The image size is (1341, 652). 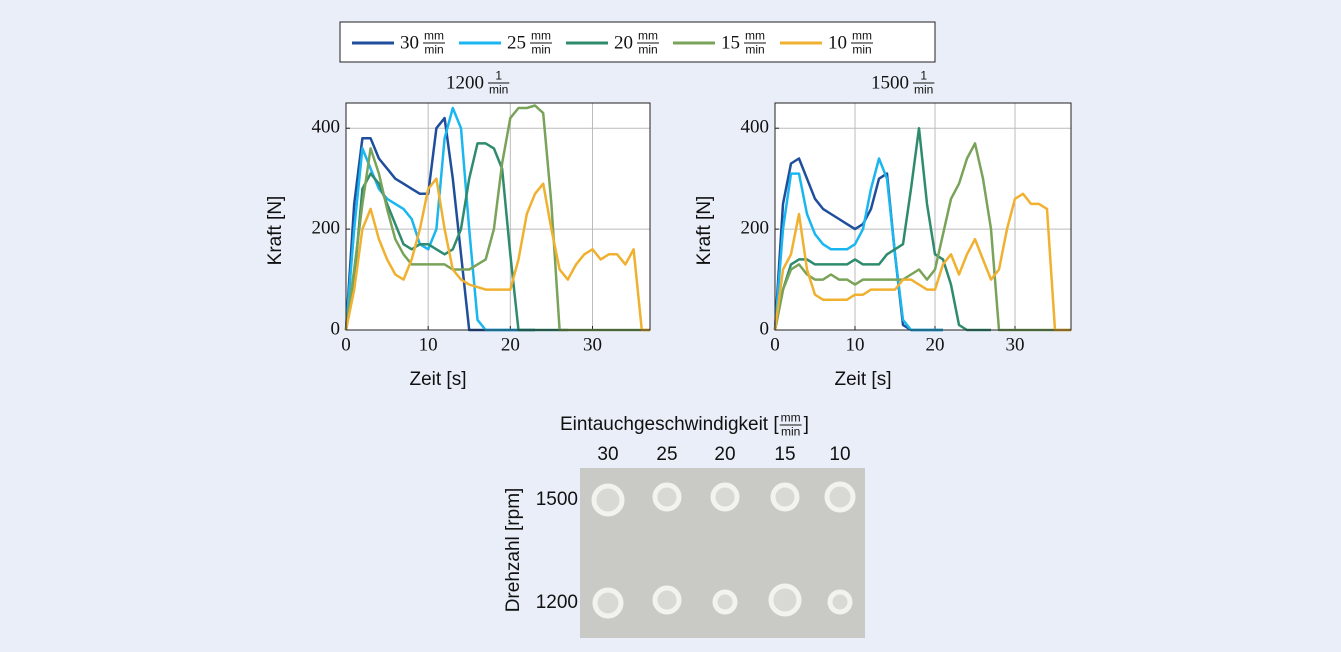 I want to click on column-label: 15, so click(x=784, y=454).